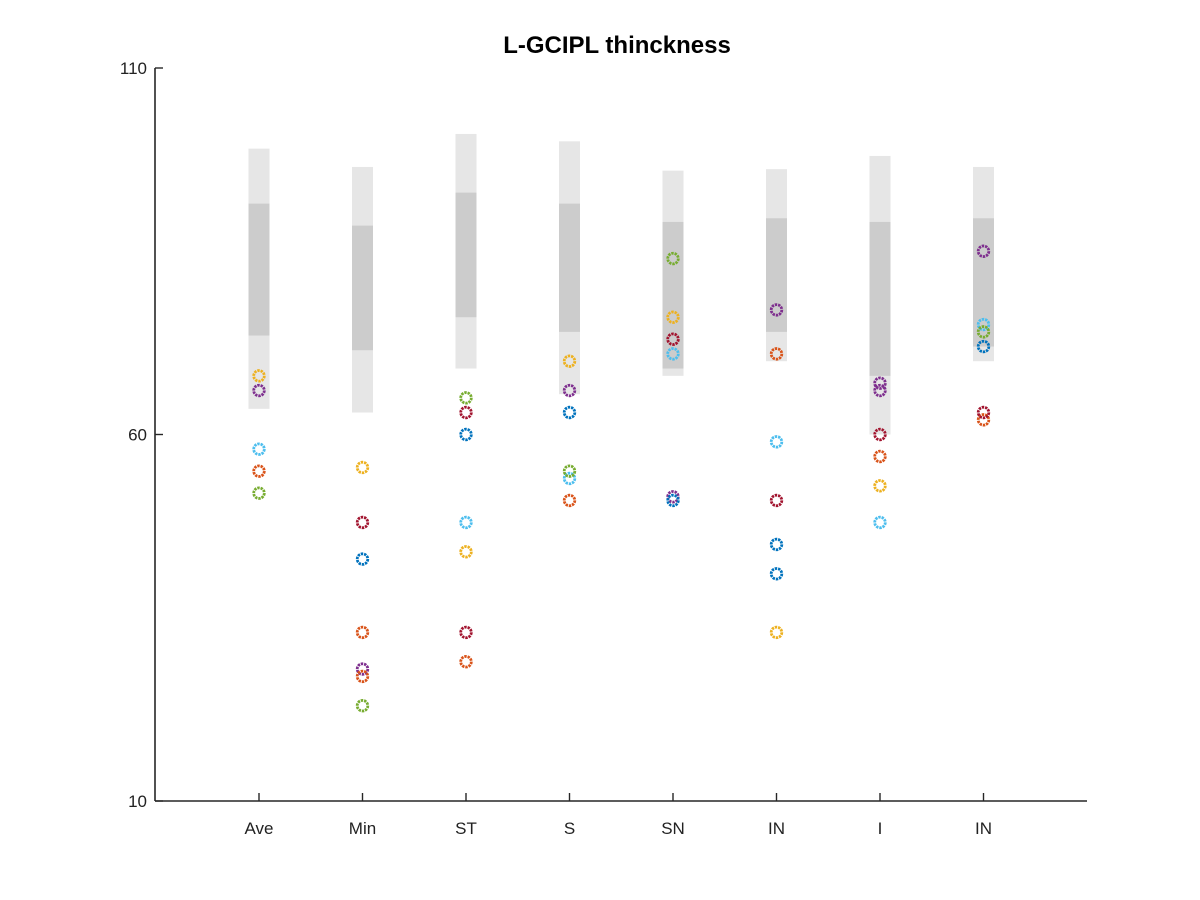  I want to click on point-s5-c6, so click(880, 434).